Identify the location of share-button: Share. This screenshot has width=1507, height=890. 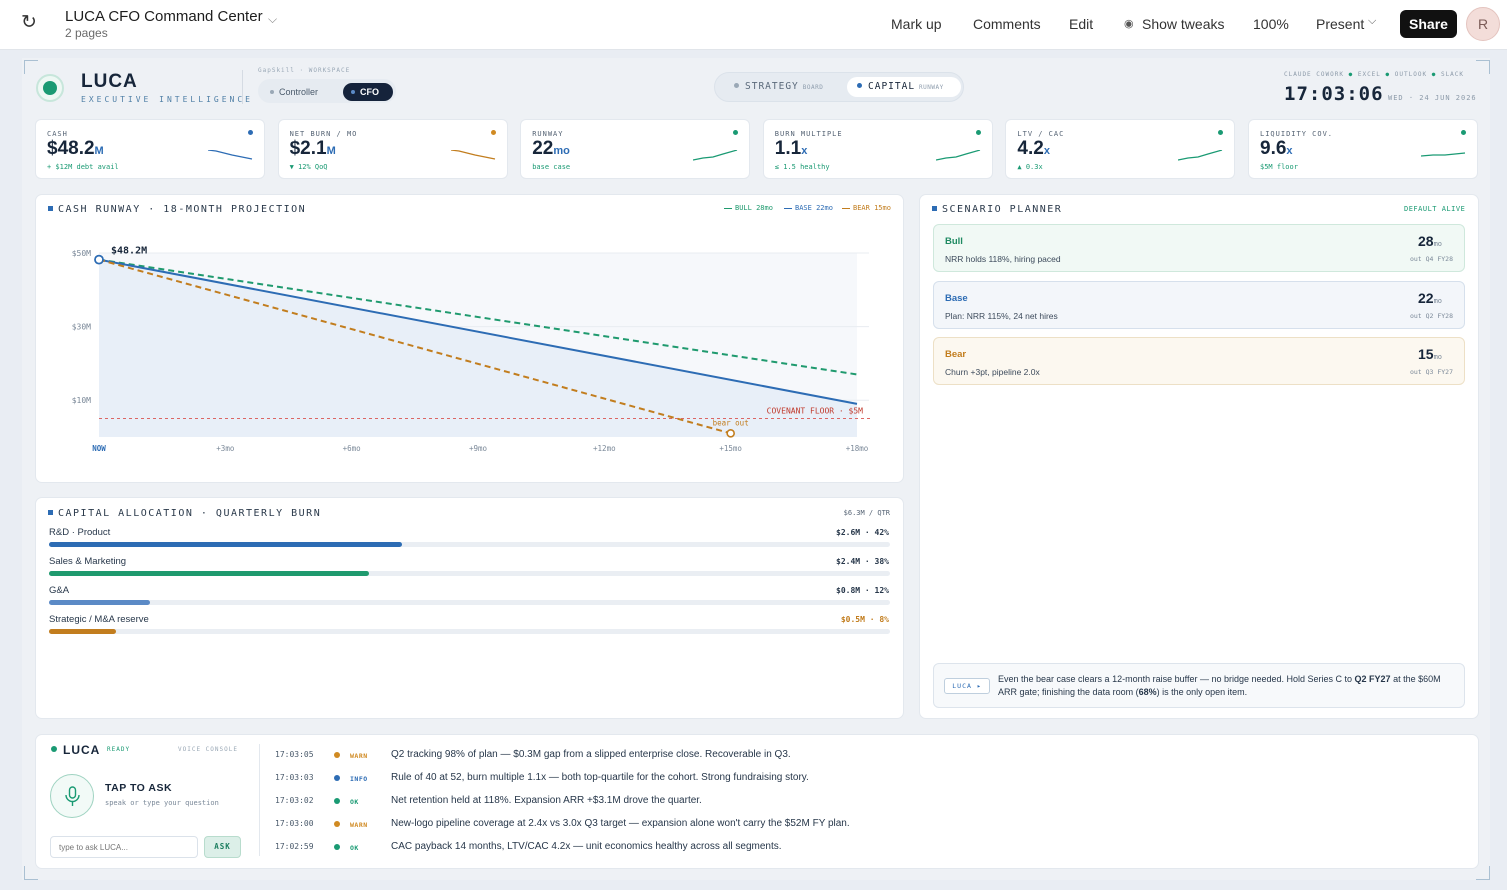
(1428, 24).